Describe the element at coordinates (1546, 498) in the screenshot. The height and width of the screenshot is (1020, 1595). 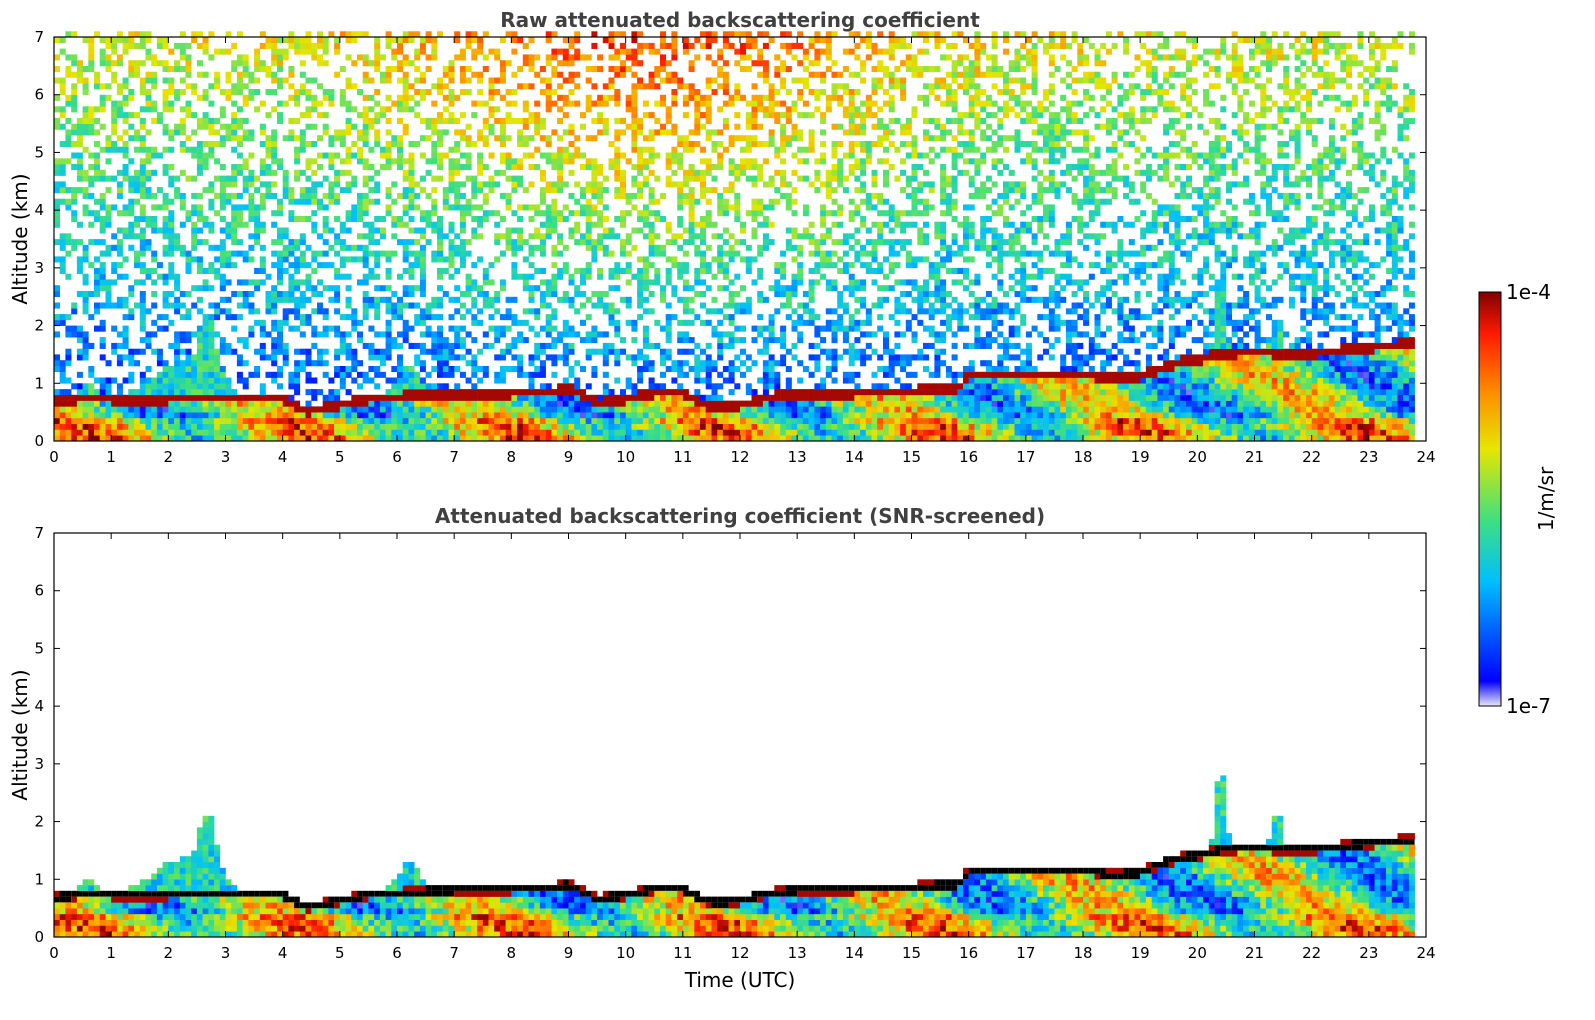
I see `colorbar-unit-label: 1/m/sr` at that location.